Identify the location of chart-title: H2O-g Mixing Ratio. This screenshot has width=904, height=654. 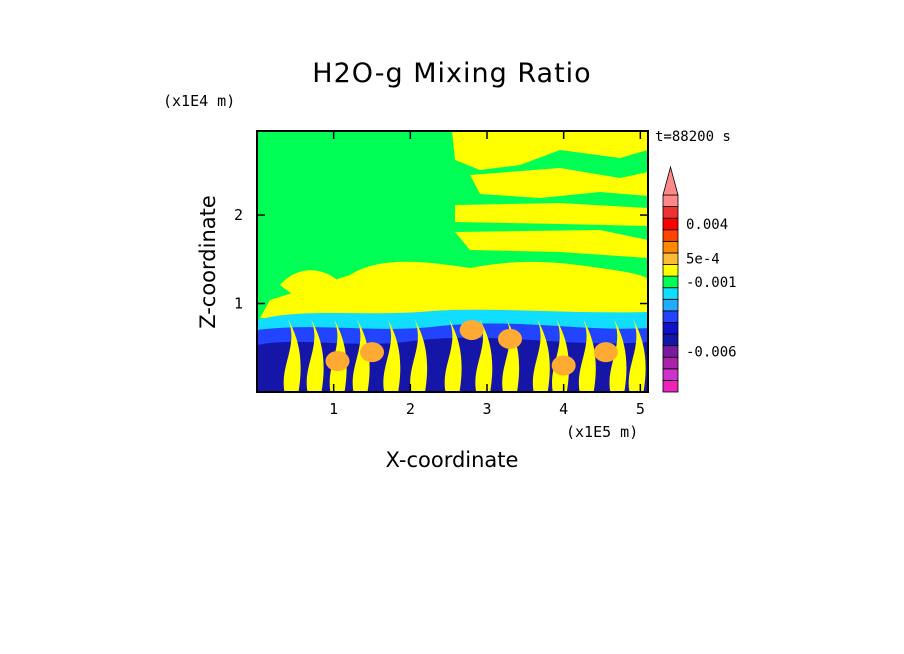
(452, 73).